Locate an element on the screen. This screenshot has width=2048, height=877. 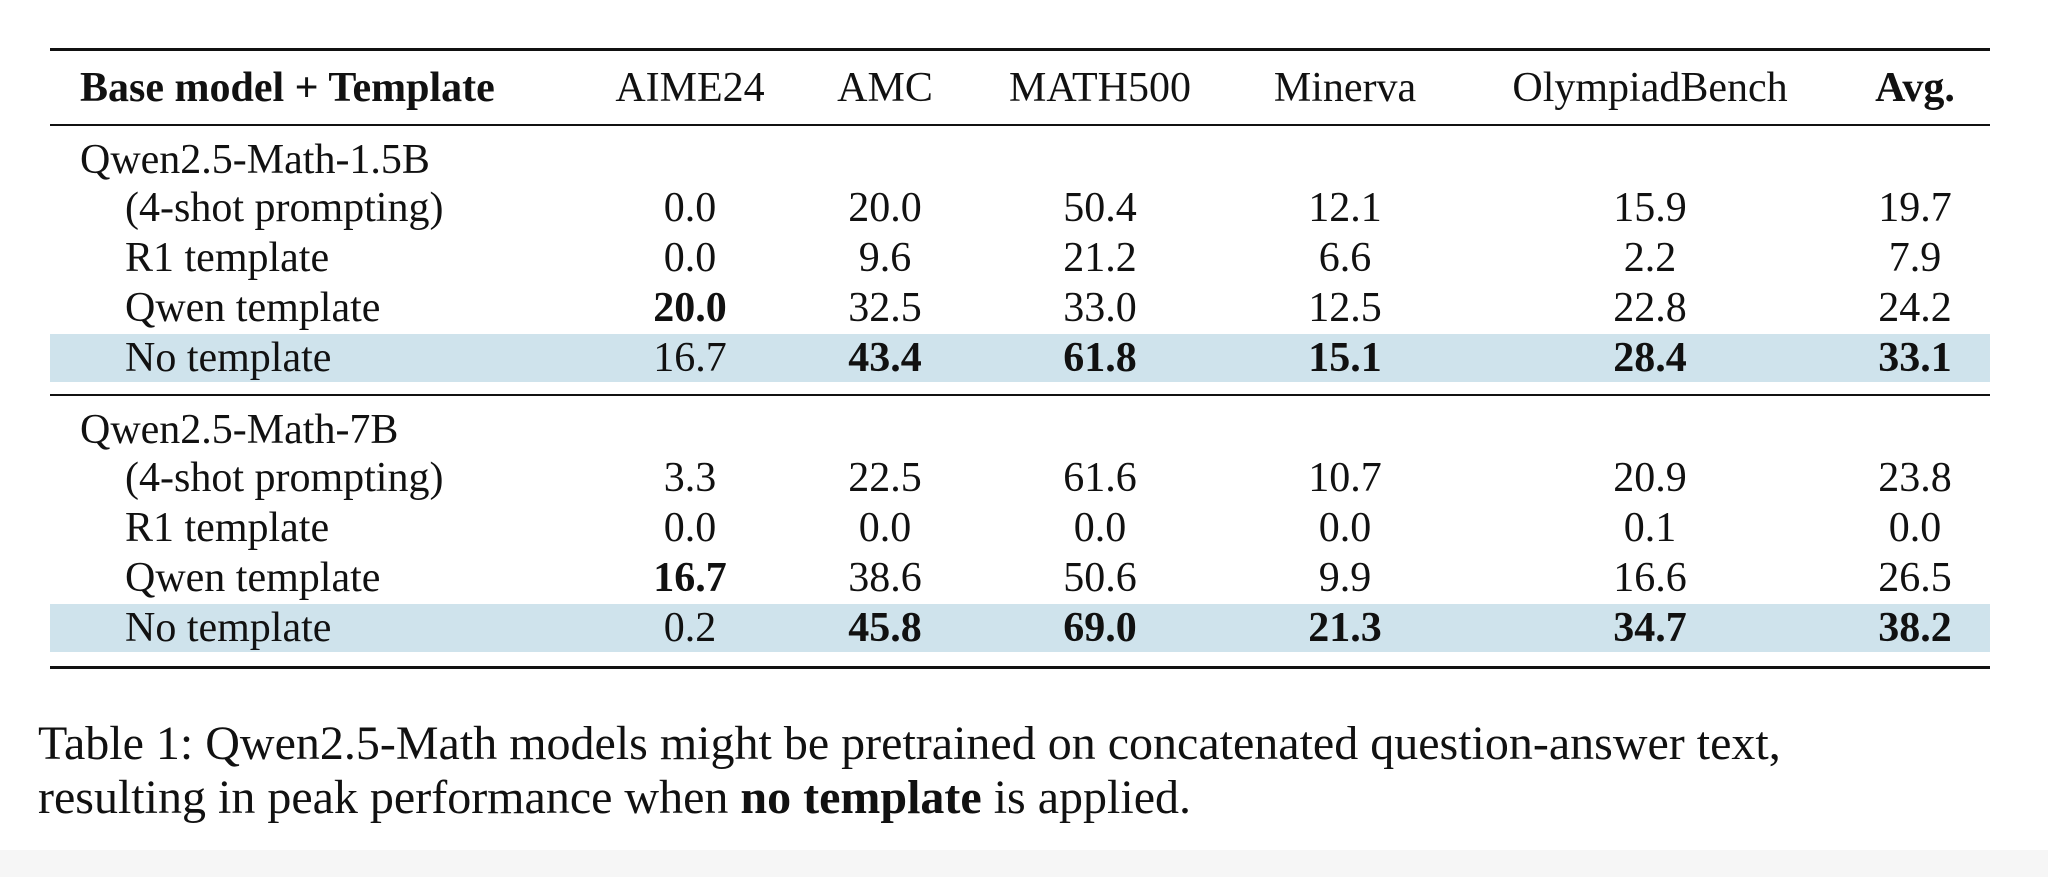
cell: 15.9 is located at coordinates (1650, 208).